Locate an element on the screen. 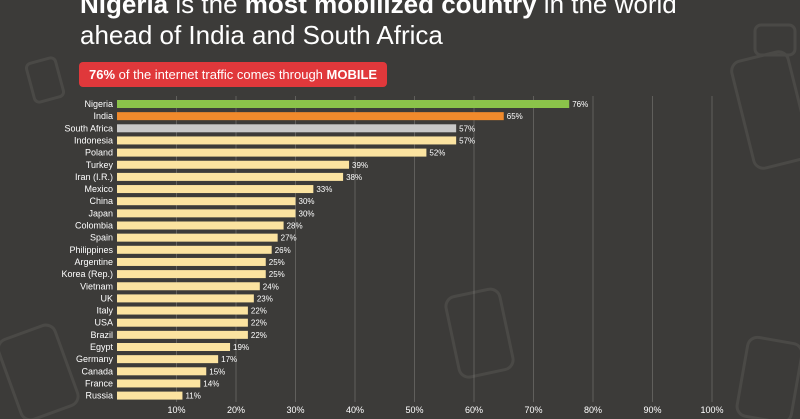 The height and width of the screenshot is (419, 800). category-label: Canada is located at coordinates (97, 371).